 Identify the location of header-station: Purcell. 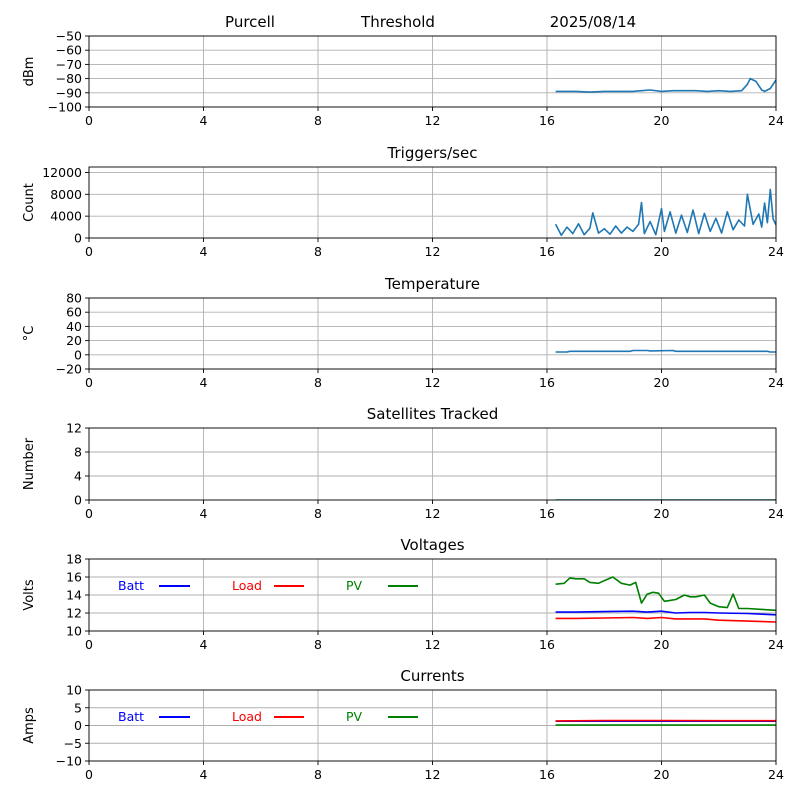
(250, 22).